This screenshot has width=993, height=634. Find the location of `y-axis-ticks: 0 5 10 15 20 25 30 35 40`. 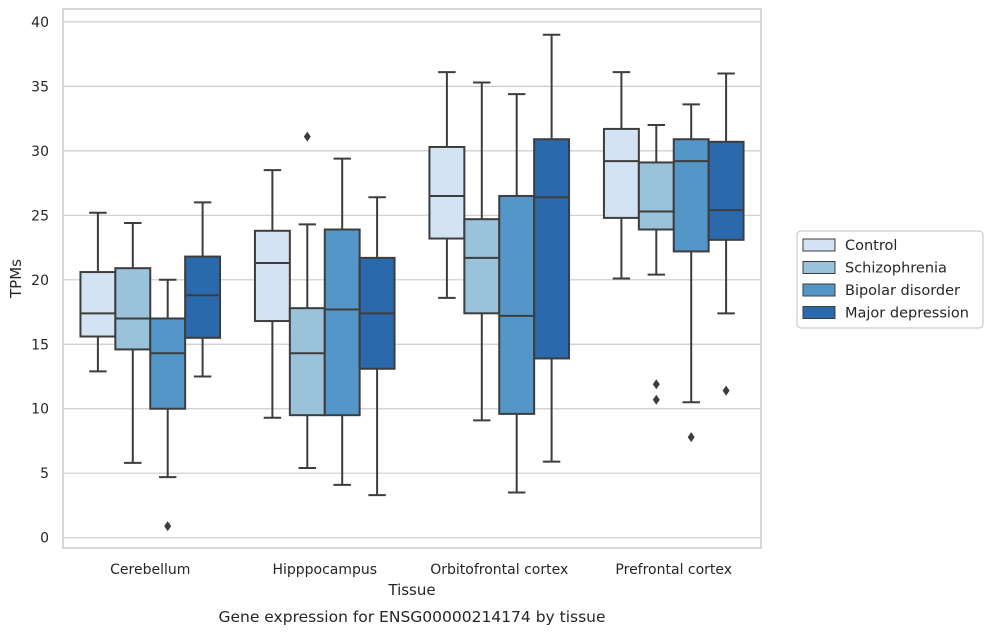

y-axis-ticks: 0 5 10 15 20 25 30 35 40 is located at coordinates (40, 281).